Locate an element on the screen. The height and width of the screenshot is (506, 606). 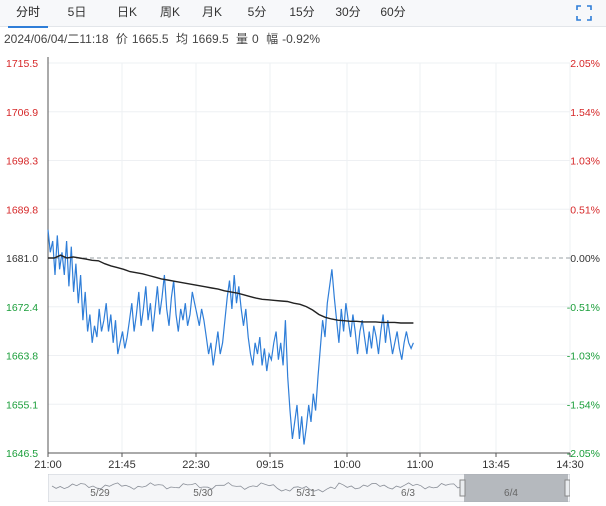
y-tick-right: -1.54% is located at coordinates (583, 405).